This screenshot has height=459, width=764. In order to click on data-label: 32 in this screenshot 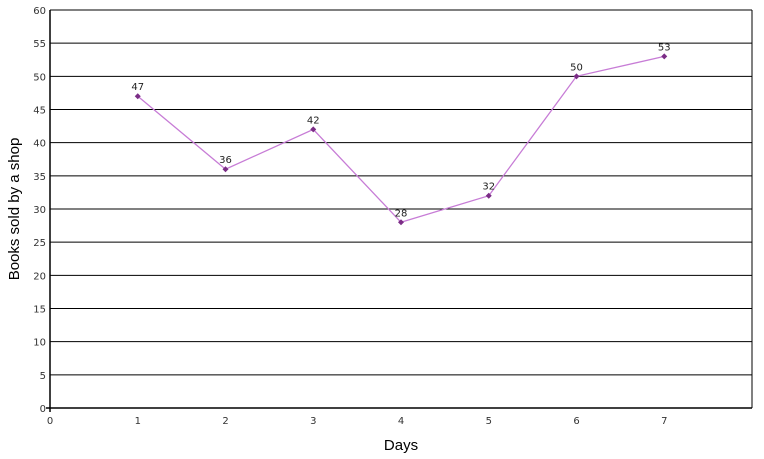, I will do `click(488, 187)`.